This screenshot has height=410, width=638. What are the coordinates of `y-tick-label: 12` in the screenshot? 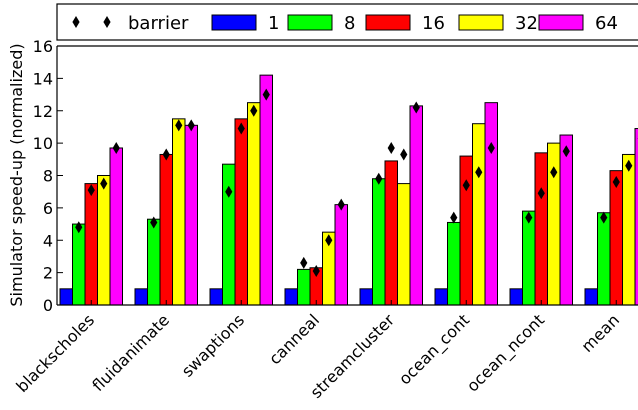 It's located at (43, 111).